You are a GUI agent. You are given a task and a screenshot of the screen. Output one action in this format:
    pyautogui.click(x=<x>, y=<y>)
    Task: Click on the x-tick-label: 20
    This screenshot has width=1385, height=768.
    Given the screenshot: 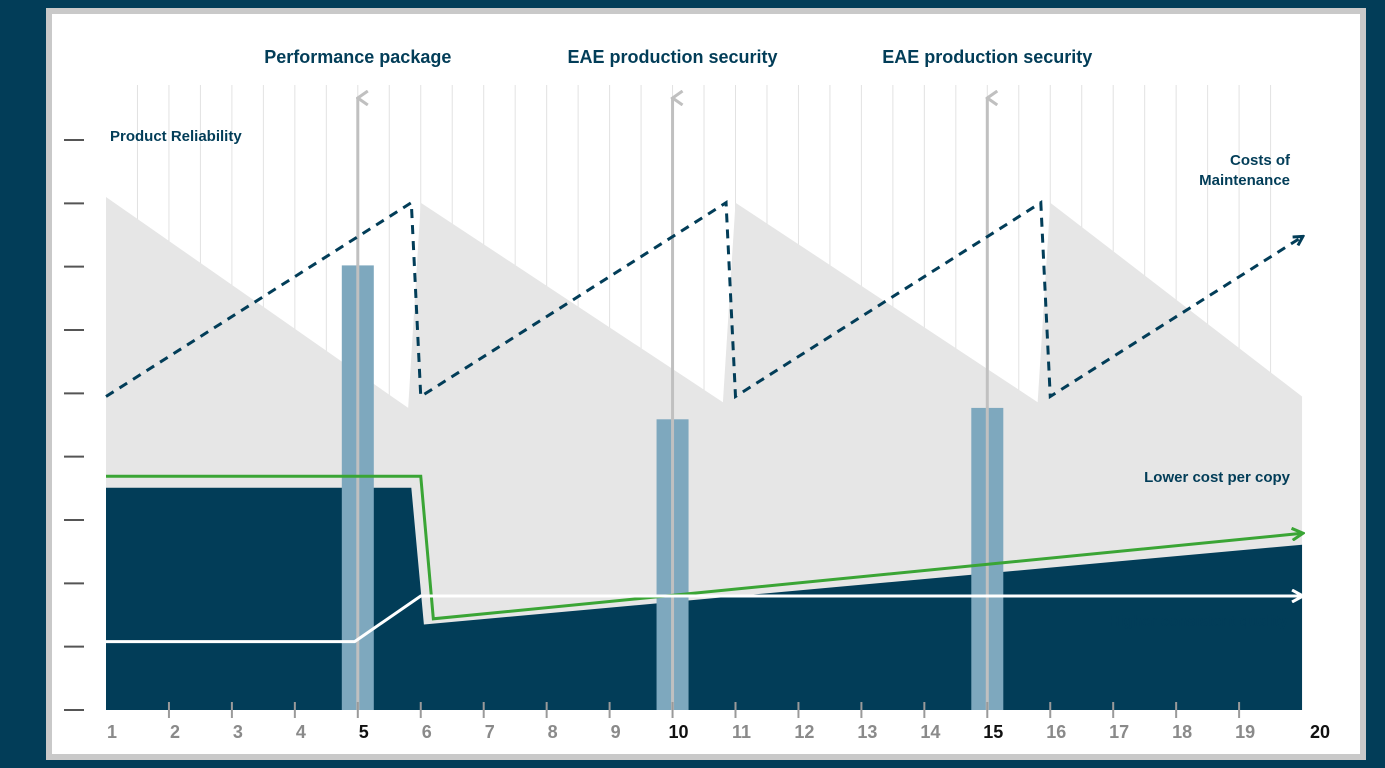 What is the action you would take?
    pyautogui.click(x=1320, y=732)
    